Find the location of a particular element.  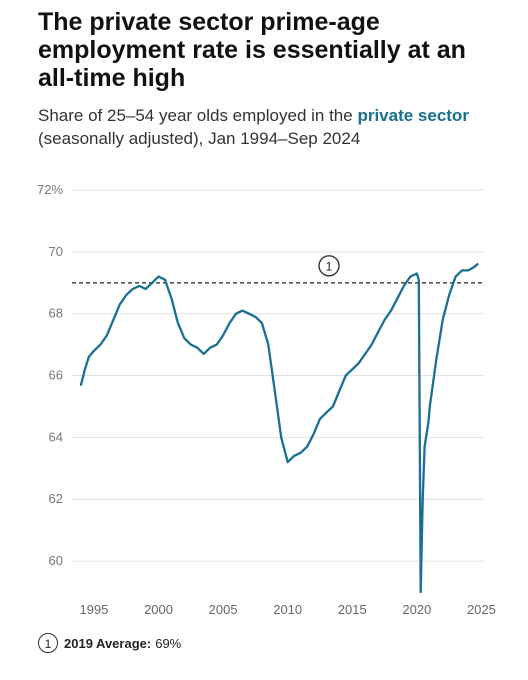

footnote-marker: 1 is located at coordinates (48, 643).